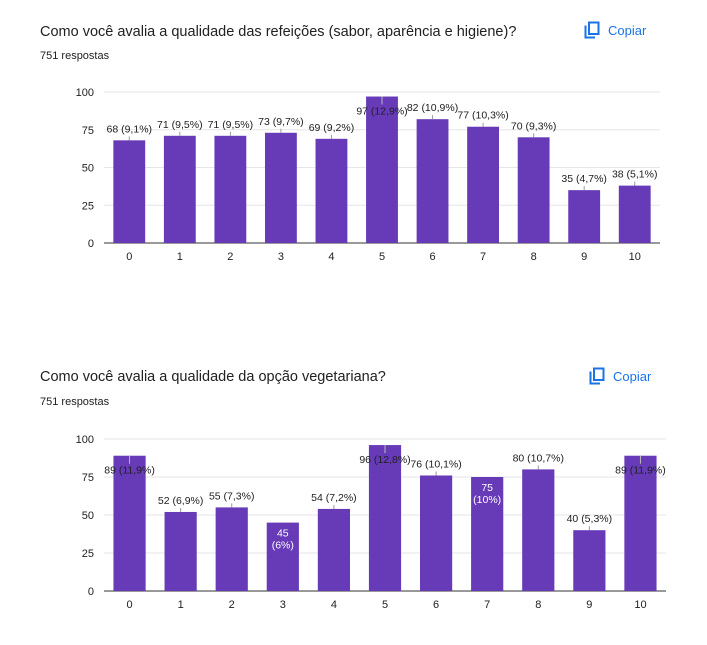 This screenshot has width=707, height=645. Describe the element at coordinates (232, 496) in the screenshot. I see `data-label: 55 (7,3%)` at that location.